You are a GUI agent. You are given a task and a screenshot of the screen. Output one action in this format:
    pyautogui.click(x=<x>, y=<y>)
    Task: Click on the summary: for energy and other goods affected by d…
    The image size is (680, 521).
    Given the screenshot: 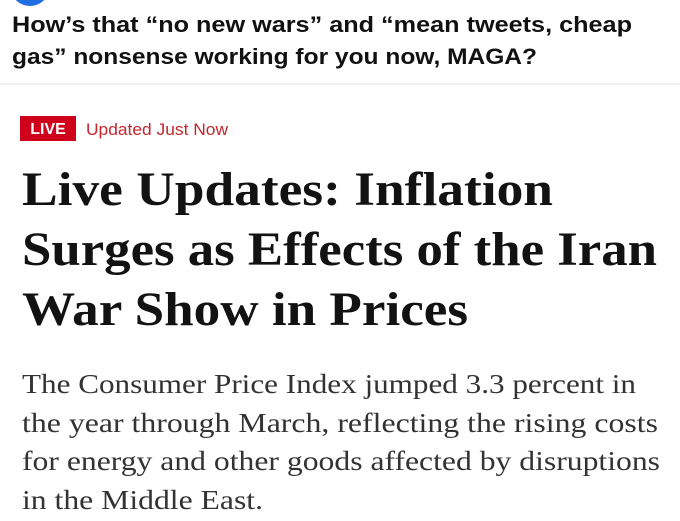 What is the action you would take?
    pyautogui.click(x=341, y=461)
    